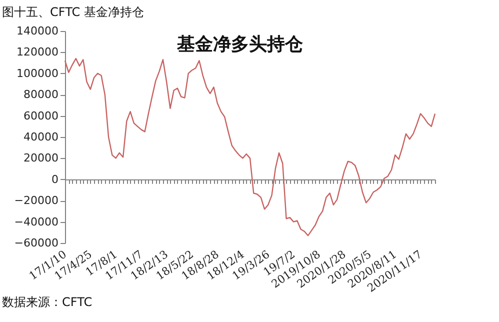 Image resolution: width=499 pixels, height=322 pixels. Describe the element at coordinates (36, 201) in the screenshot. I see `y-tick-label: −20000` at that location.